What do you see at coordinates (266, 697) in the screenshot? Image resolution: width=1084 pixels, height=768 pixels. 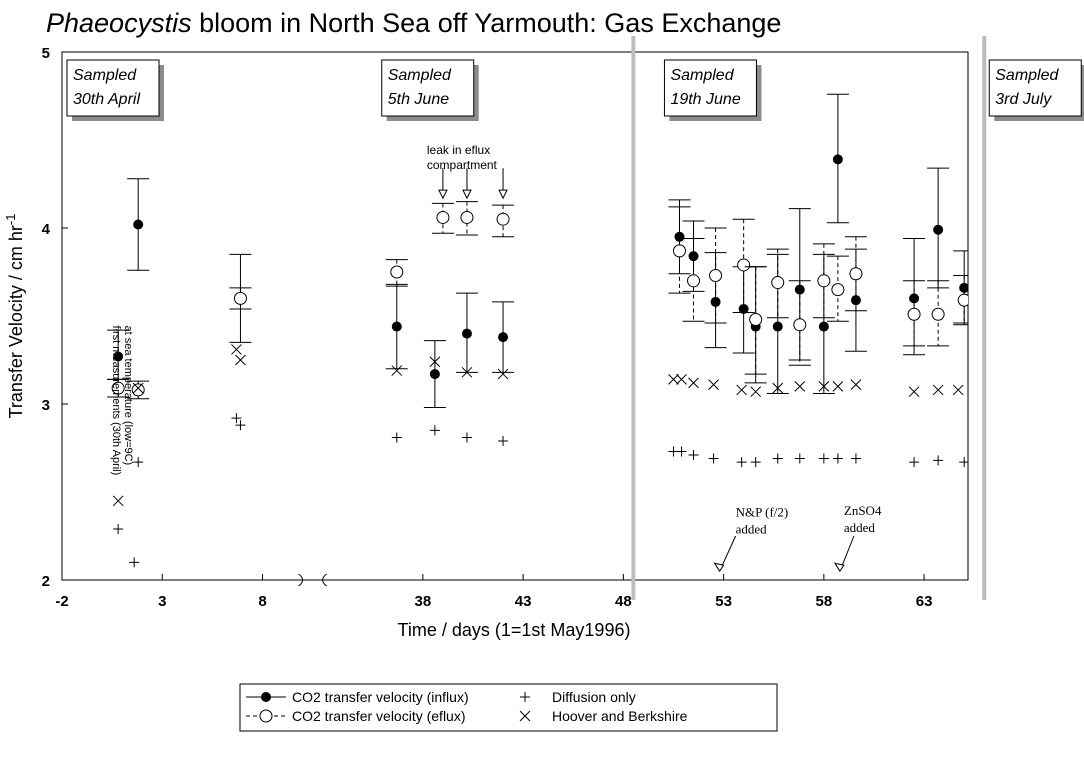 I see `legend-marker-influx` at bounding box center [266, 697].